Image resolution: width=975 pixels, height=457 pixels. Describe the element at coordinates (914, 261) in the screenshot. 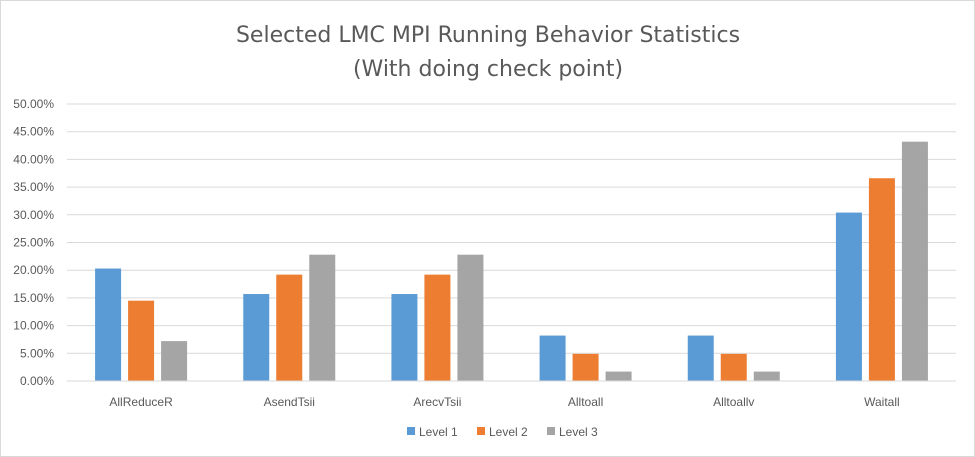

I see `bar-level-3-waitall` at that location.